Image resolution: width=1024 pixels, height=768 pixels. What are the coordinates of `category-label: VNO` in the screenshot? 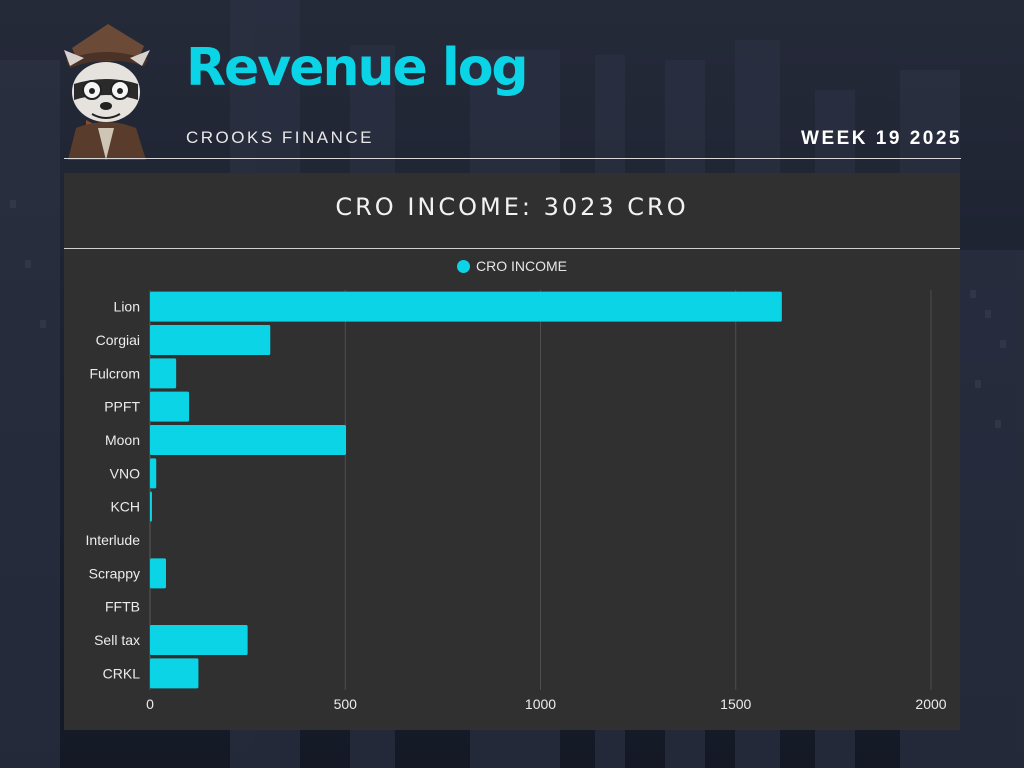 It's located at (125, 473).